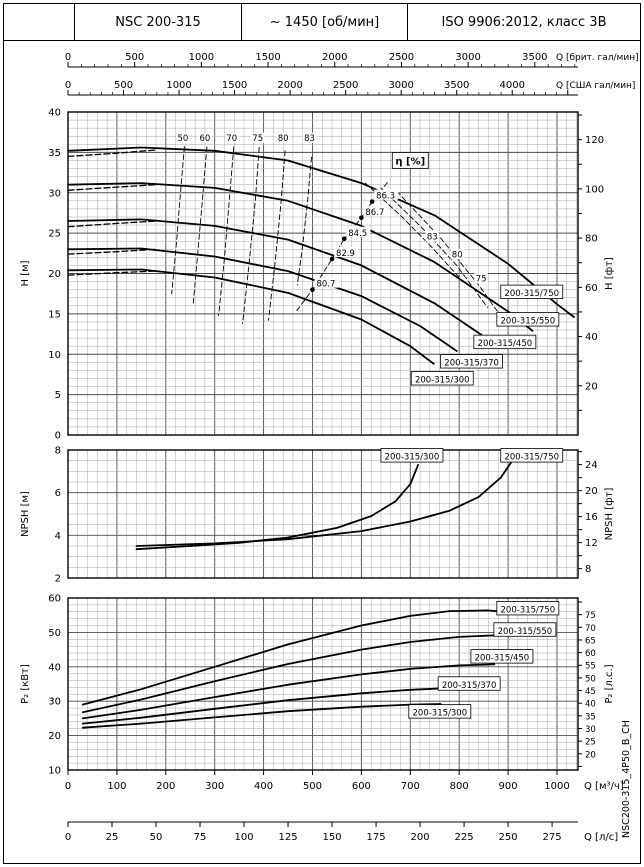  I want to click on tick-label: 175, so click(376, 837).